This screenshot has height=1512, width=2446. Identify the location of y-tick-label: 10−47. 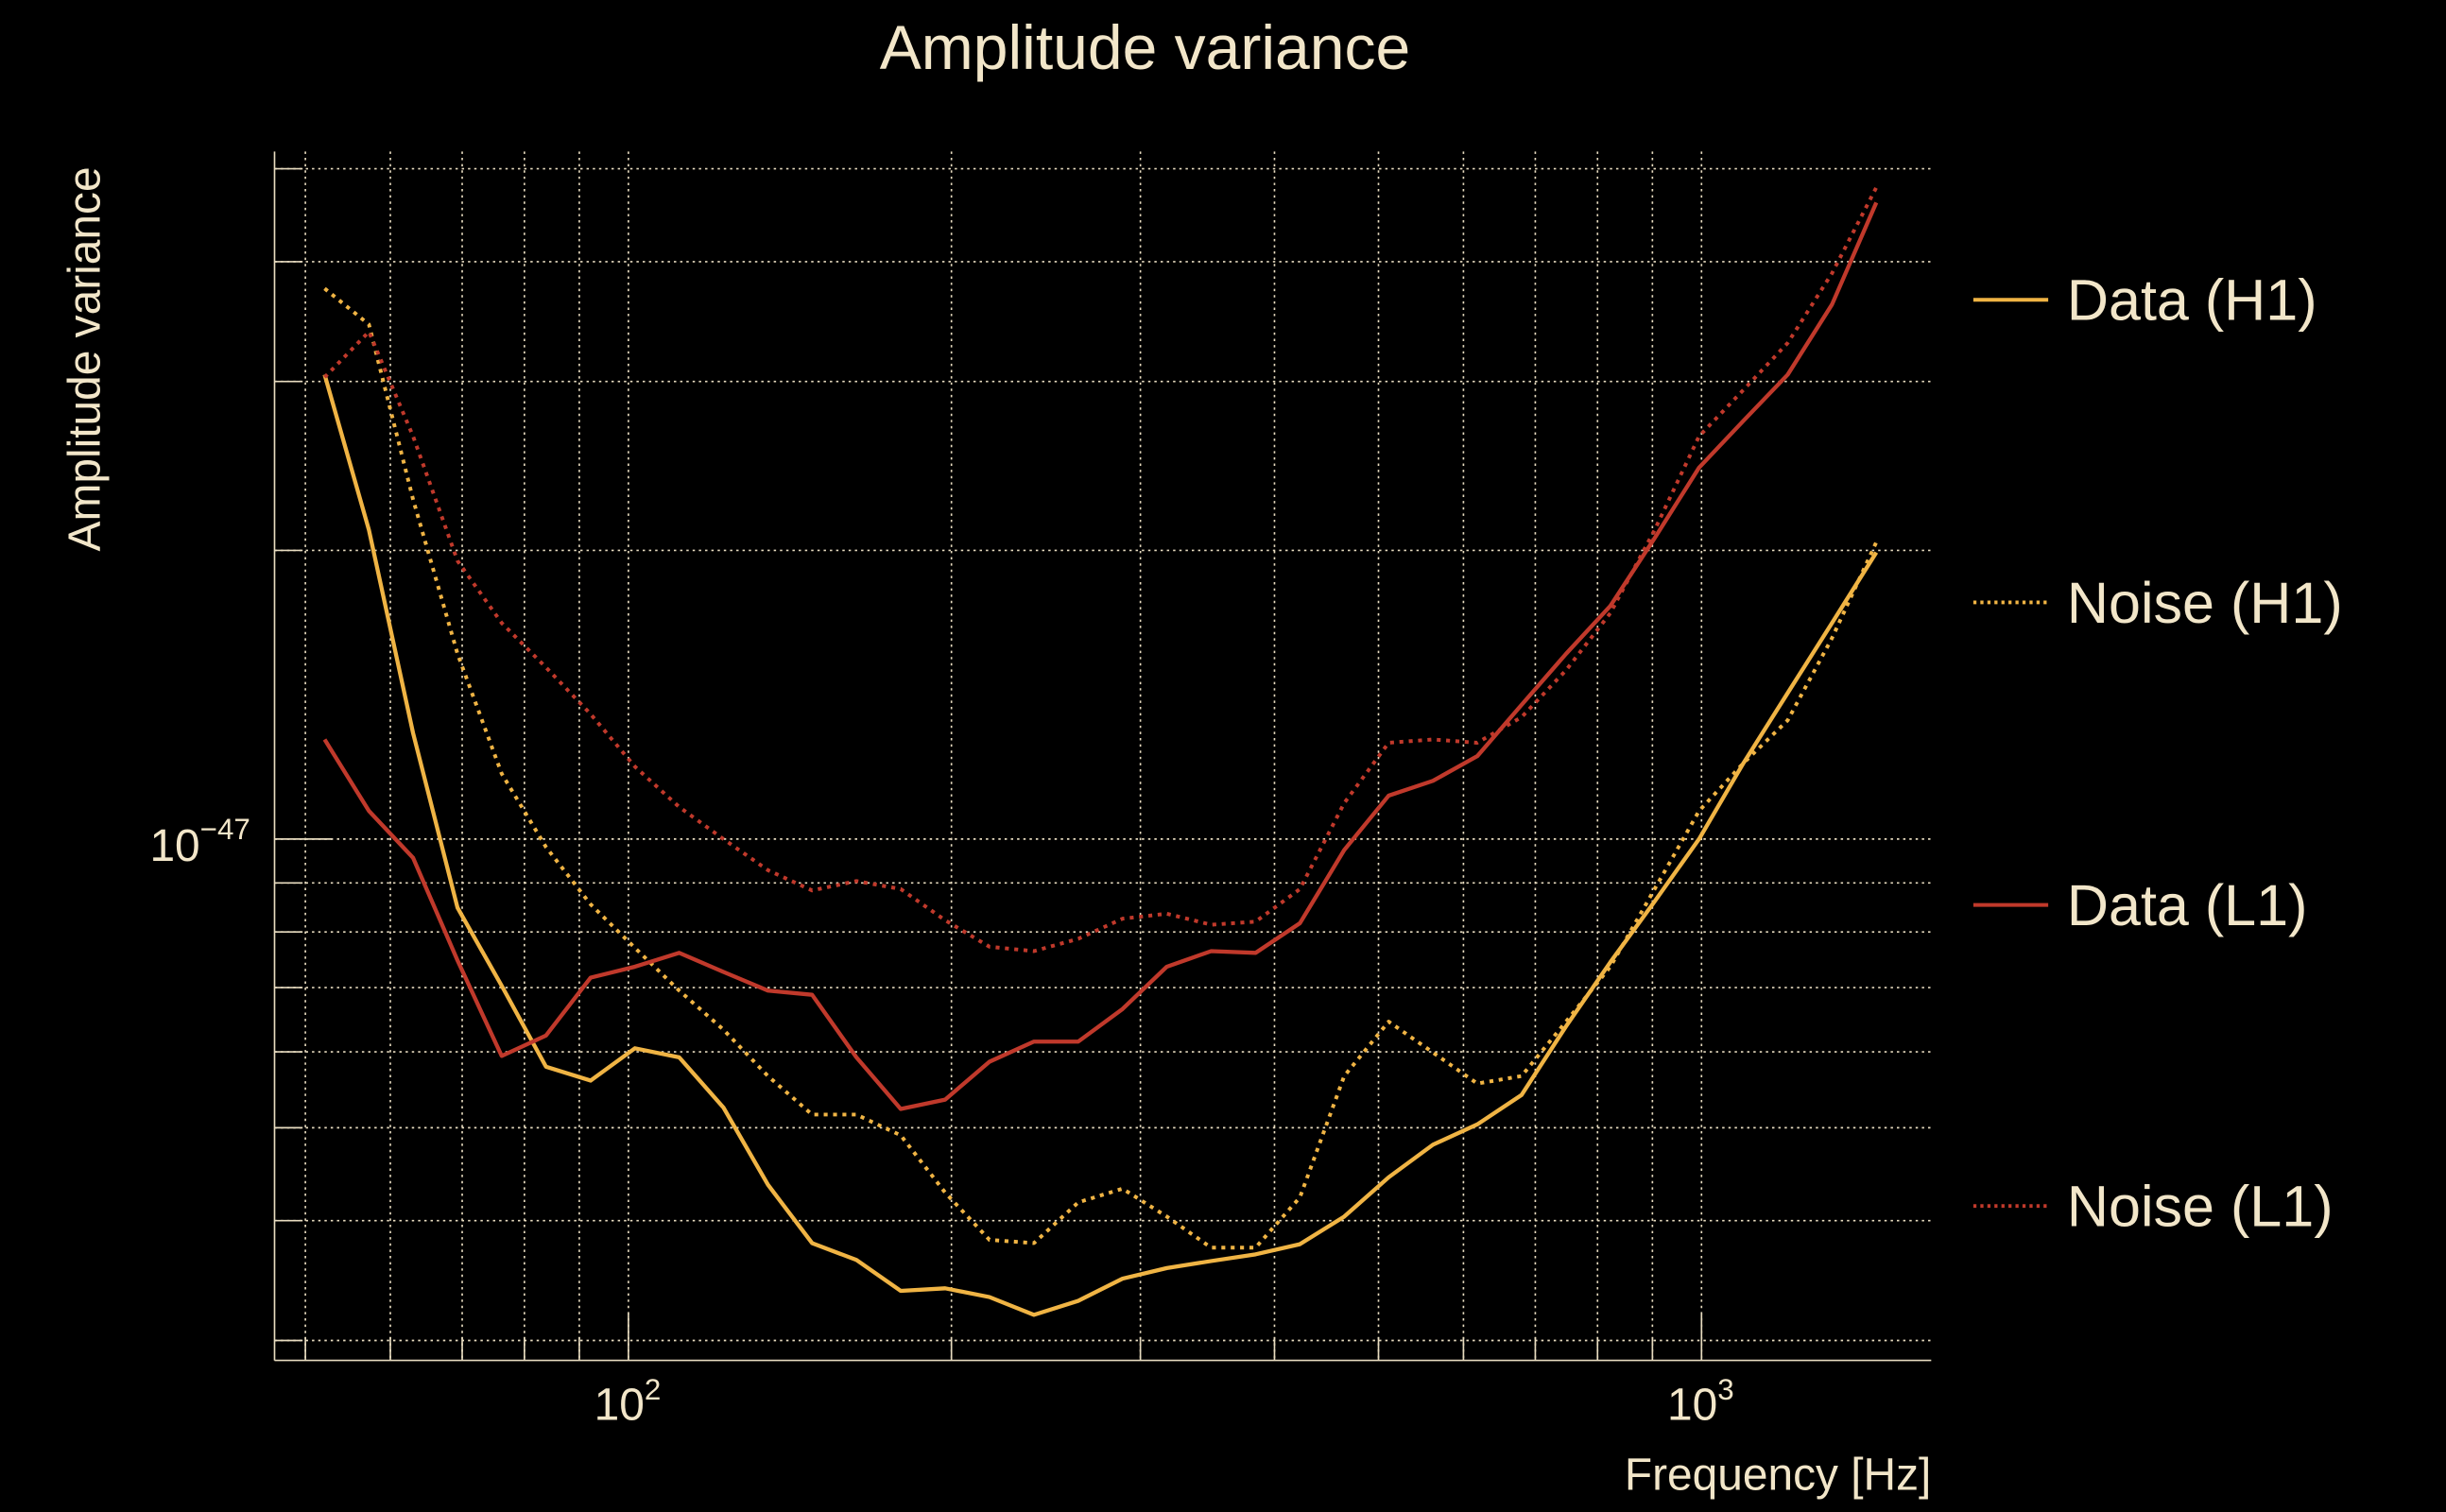
(199, 842).